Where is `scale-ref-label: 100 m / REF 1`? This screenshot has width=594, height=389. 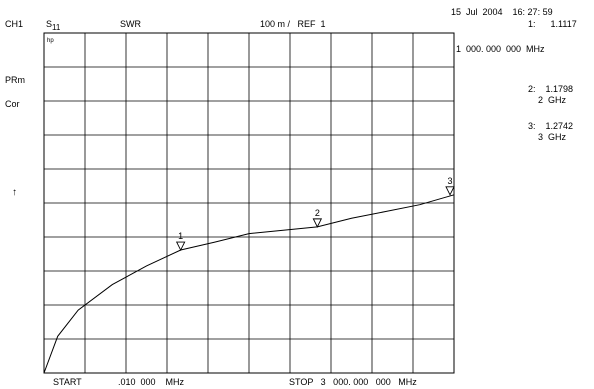
scale-ref-label: 100 m / REF 1 is located at coordinates (293, 24).